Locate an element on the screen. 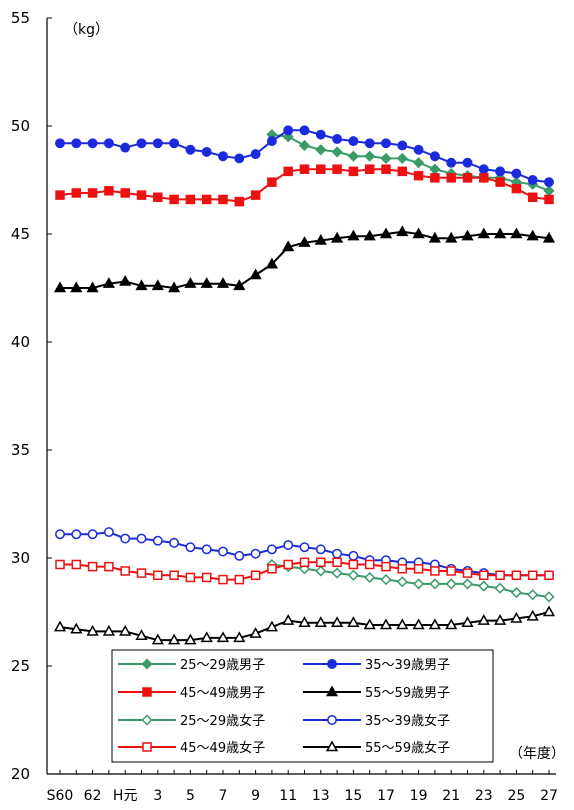  x-tick-label: 27 is located at coordinates (549, 796).